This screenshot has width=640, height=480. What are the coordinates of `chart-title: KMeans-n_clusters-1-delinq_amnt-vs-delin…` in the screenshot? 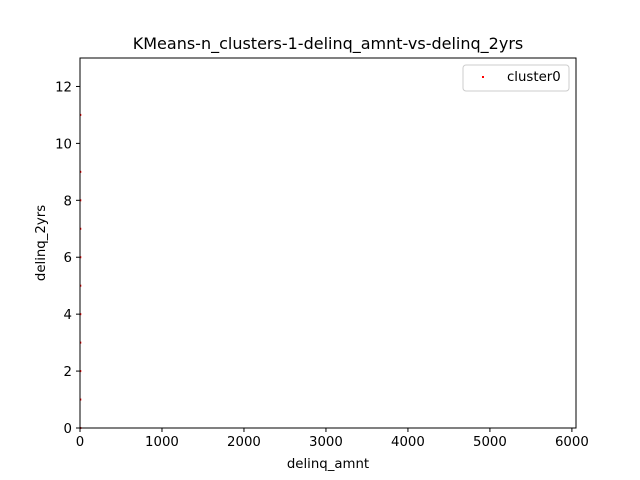 It's located at (328, 44).